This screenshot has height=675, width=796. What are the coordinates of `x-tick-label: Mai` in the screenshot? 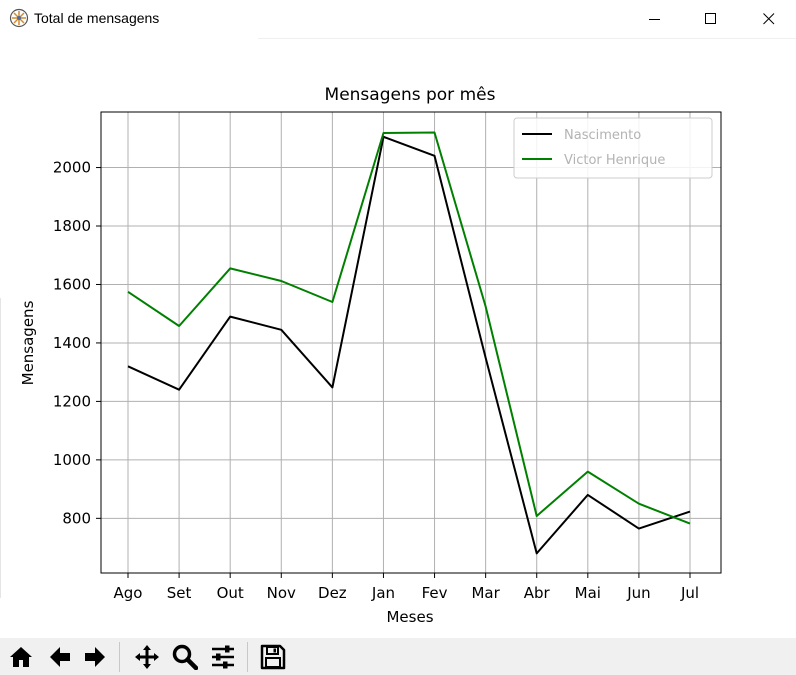 It's located at (588, 593).